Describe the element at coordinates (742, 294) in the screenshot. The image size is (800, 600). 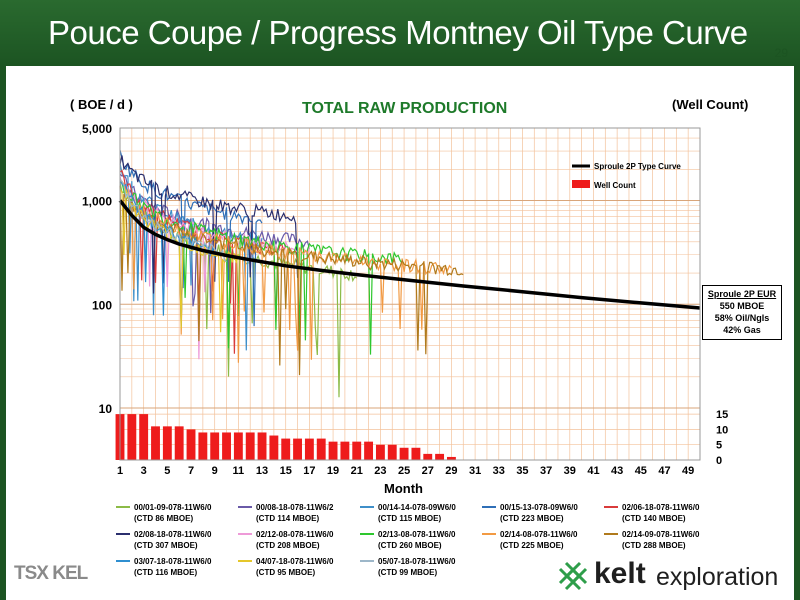
I see `eur-heading: Sproule 2P EUR` at that location.